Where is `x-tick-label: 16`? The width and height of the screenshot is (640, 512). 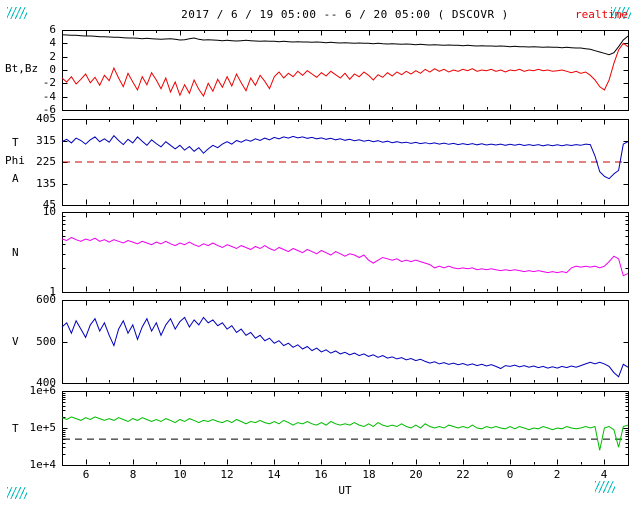 x-tick-label: 16 is located at coordinates (321, 474).